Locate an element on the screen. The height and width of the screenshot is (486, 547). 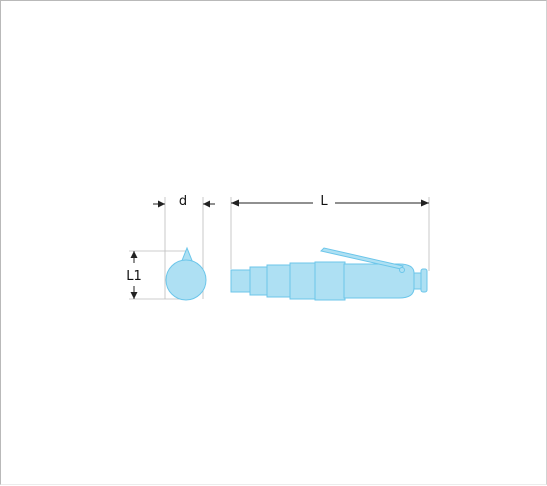
tool-end-circle is located at coordinates (186, 280).